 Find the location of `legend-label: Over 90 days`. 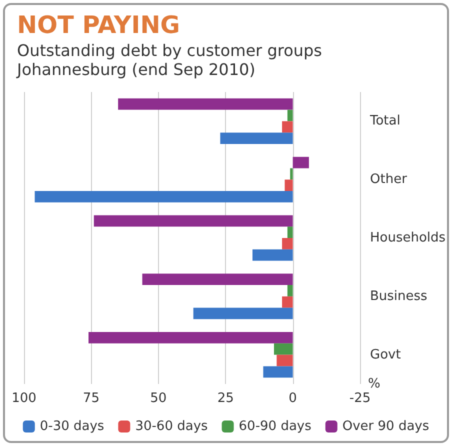

legend-label: Over 90 days is located at coordinates (386, 426).